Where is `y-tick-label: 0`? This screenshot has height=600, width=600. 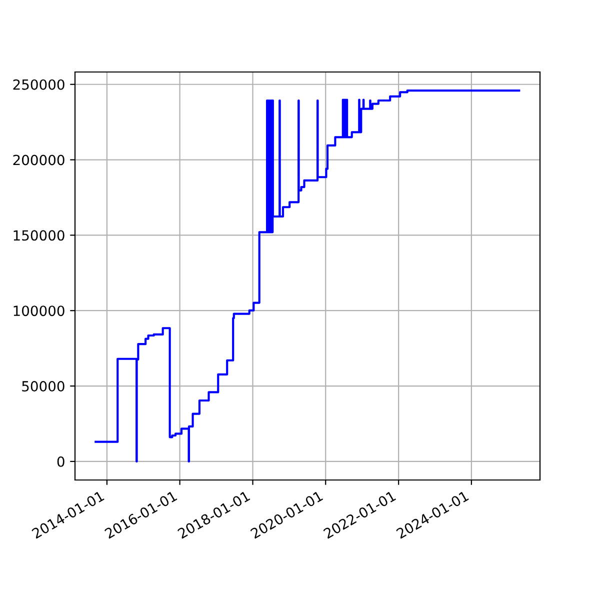
y-tick-label: 0 is located at coordinates (60, 461).